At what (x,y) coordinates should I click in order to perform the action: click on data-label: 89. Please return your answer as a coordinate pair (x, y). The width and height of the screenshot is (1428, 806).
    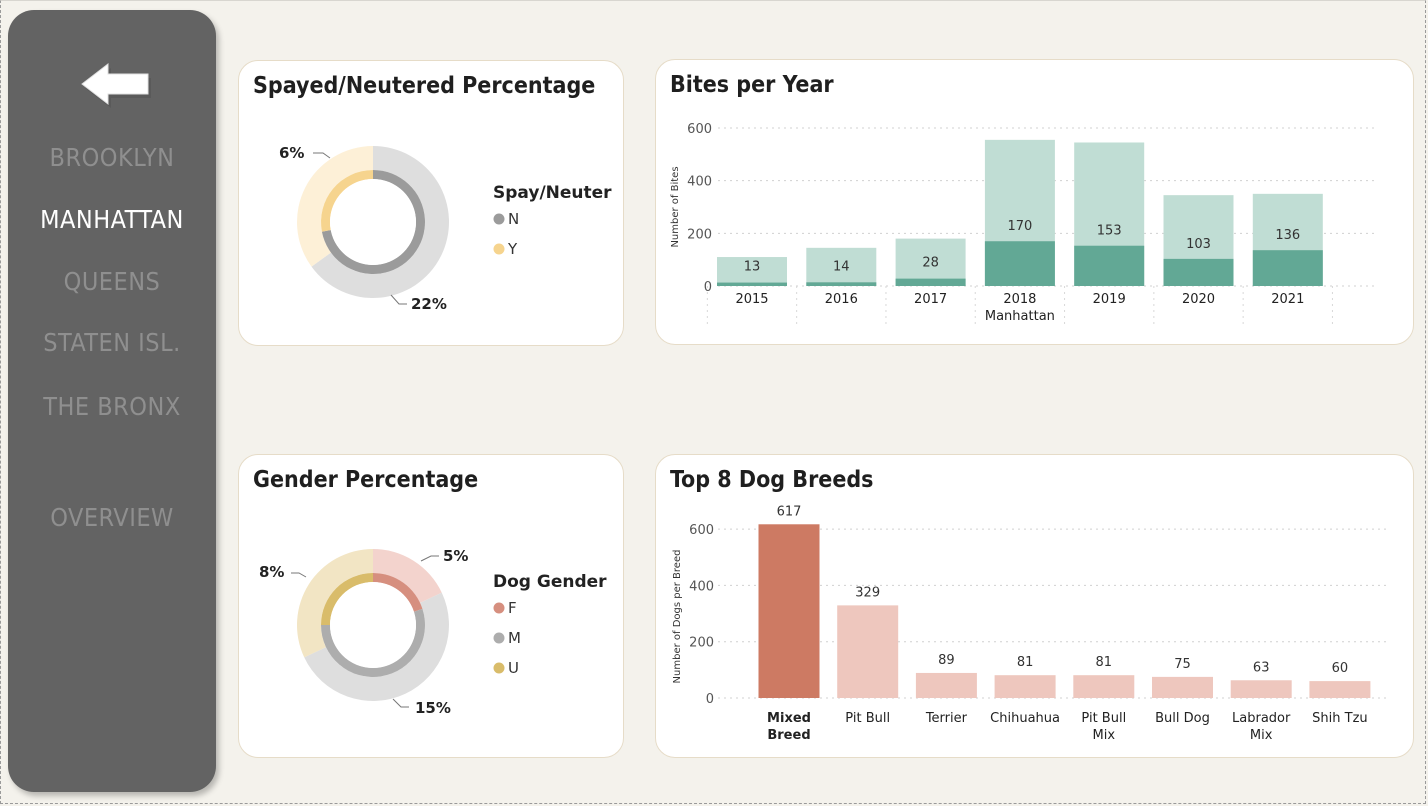
    Looking at the image, I should click on (946, 660).